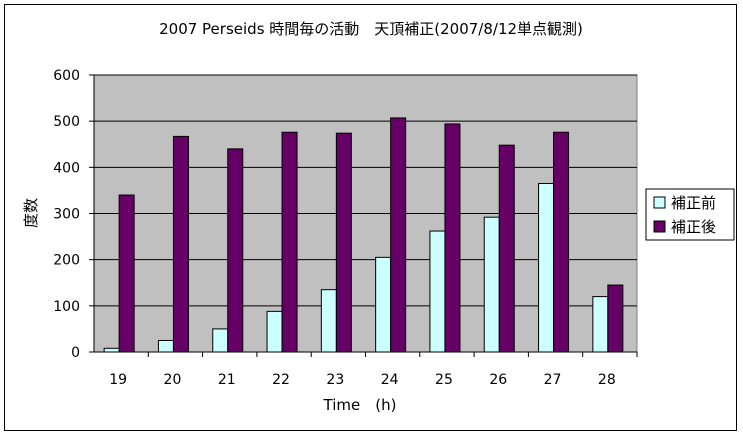  Describe the element at coordinates (66, 215) in the screenshot. I see `y-tick-label: 300` at that location.